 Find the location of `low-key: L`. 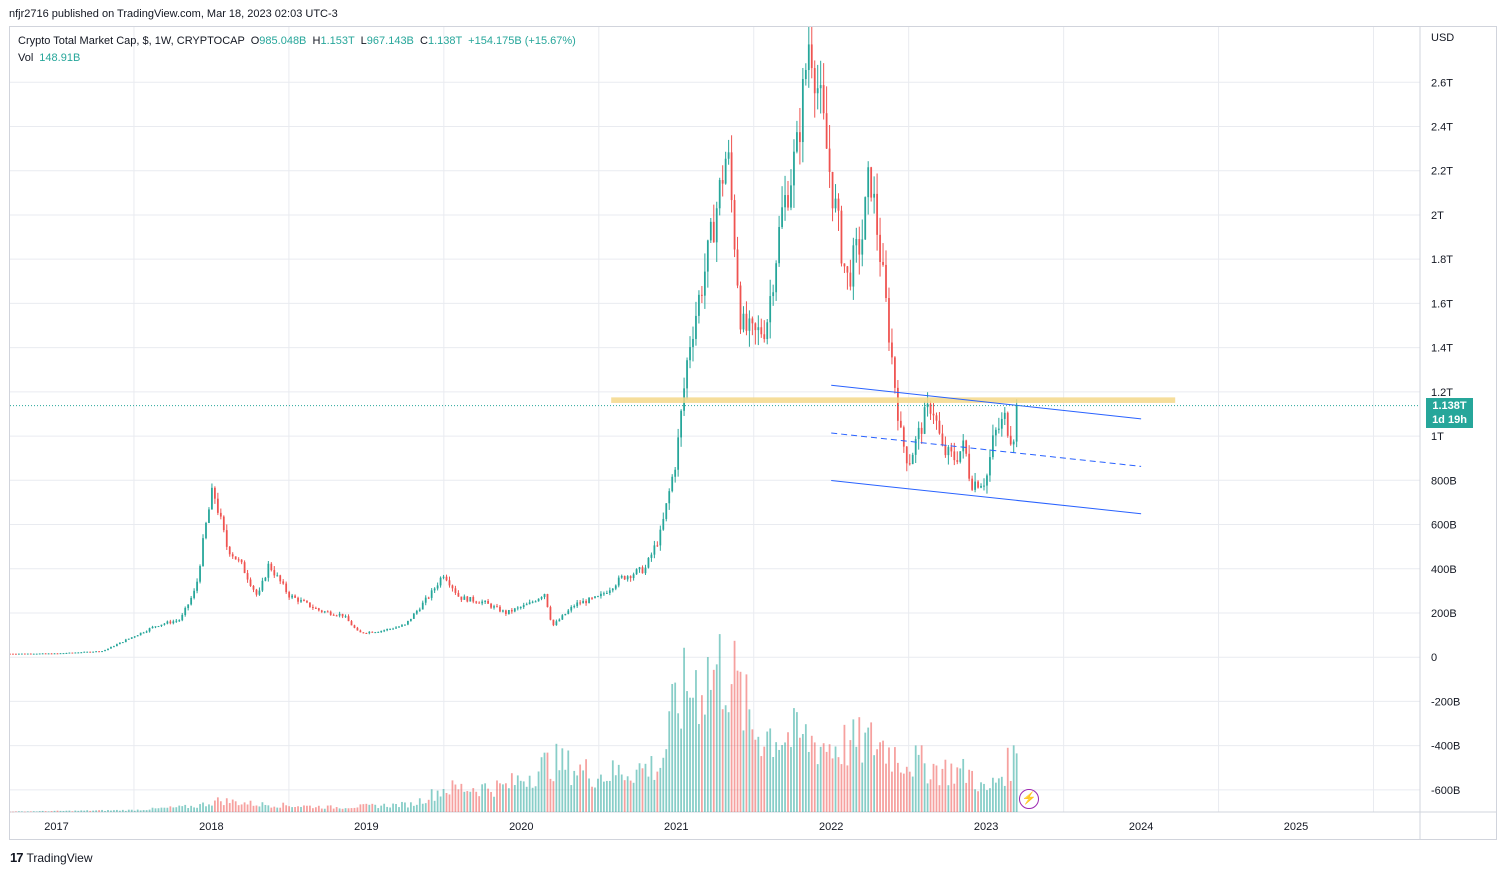

low-key: L is located at coordinates (363, 41).